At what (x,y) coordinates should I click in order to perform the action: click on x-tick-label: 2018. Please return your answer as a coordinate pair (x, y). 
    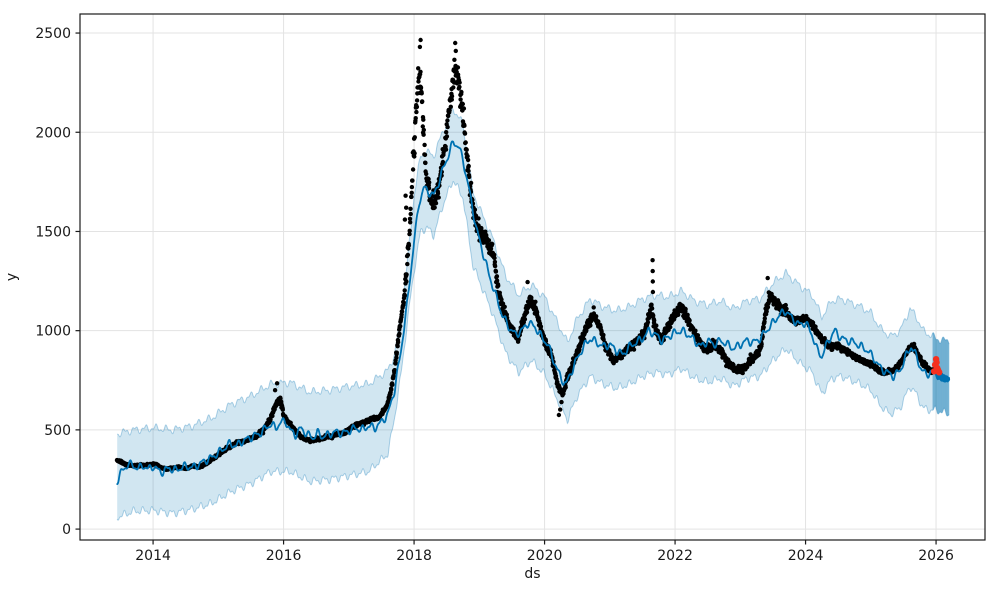
    Looking at the image, I should click on (414, 556).